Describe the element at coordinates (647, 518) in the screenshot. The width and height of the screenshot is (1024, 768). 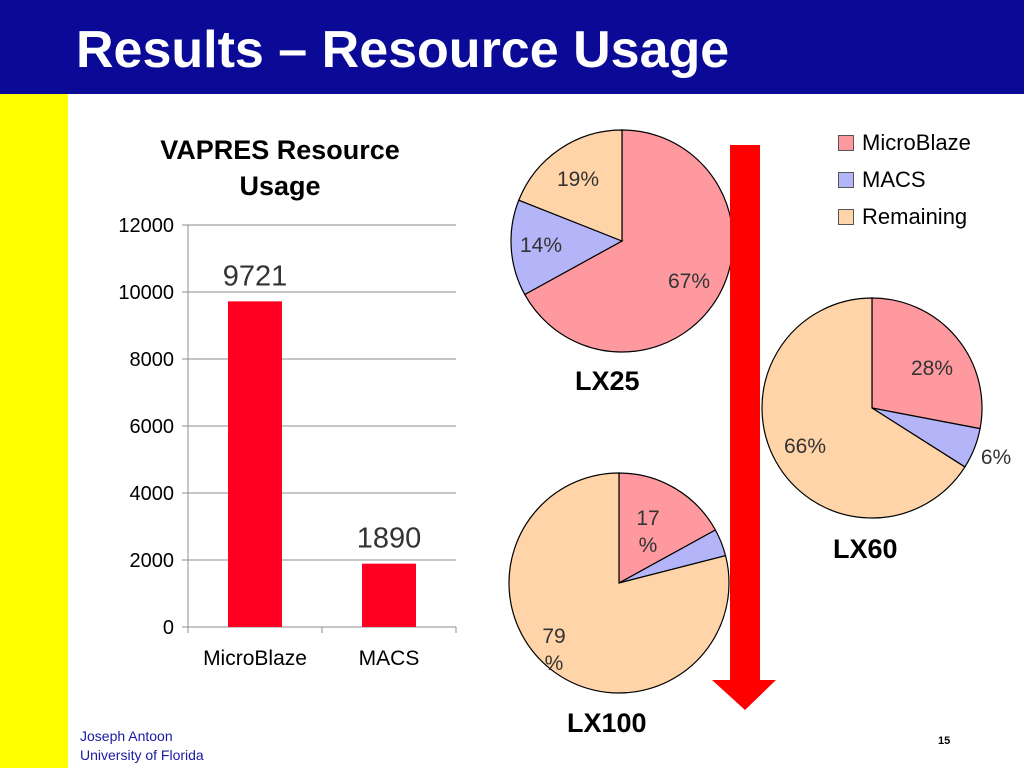
I see `pie-data-label-line: 17` at that location.